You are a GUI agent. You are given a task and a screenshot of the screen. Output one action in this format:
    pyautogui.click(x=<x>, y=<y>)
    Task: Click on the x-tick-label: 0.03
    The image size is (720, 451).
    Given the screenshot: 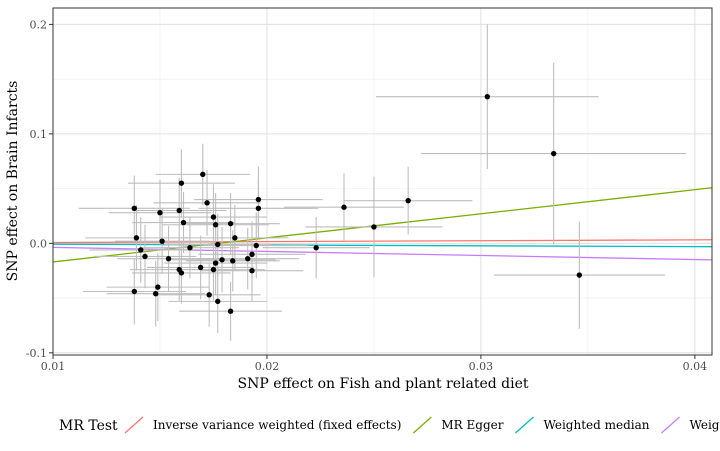 What is the action you would take?
    pyautogui.click(x=481, y=366)
    